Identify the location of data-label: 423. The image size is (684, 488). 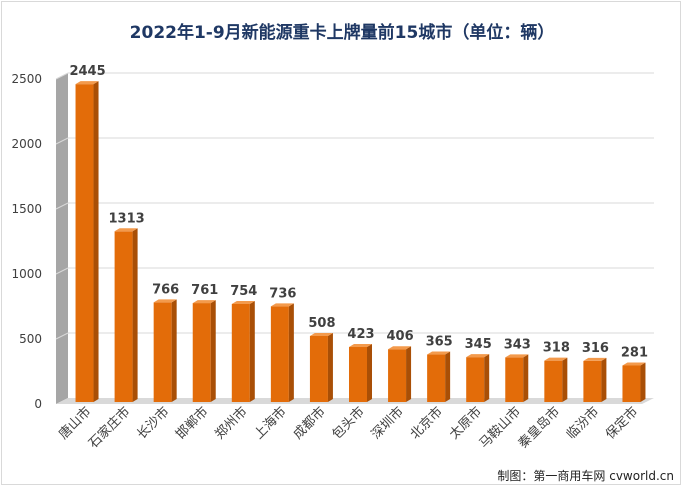
(360, 334).